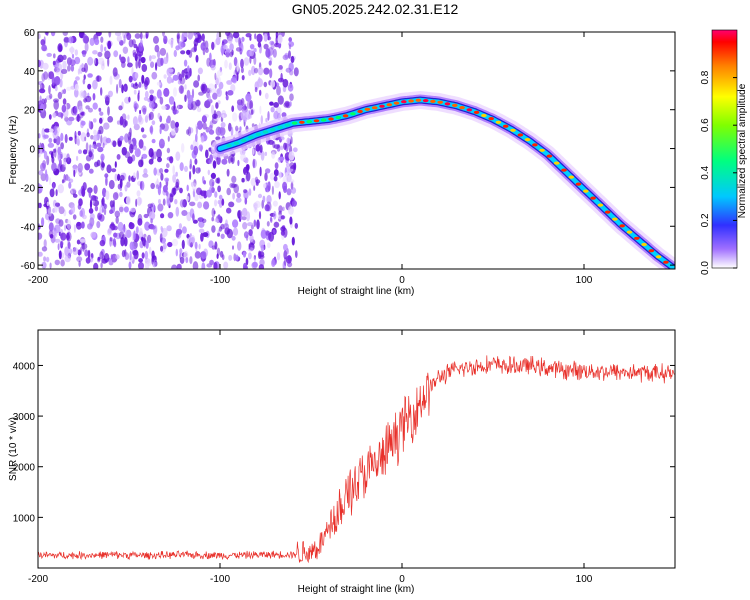  Describe the element at coordinates (742, 150) in the screenshot. I see `colorbar-label: Normalized spectral amplitude` at that location.